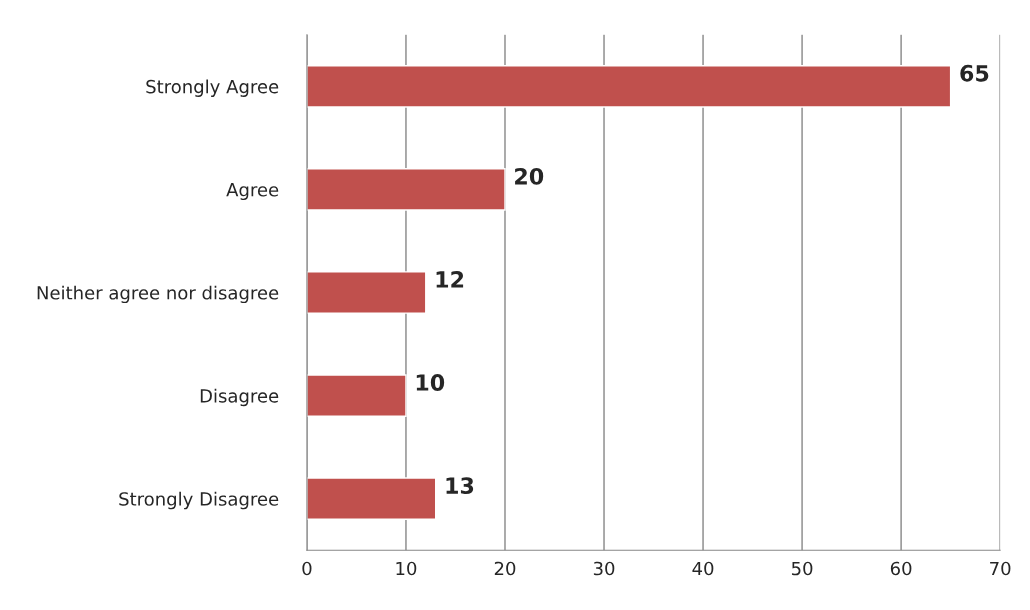  I want to click on data-label: 13, so click(460, 486).